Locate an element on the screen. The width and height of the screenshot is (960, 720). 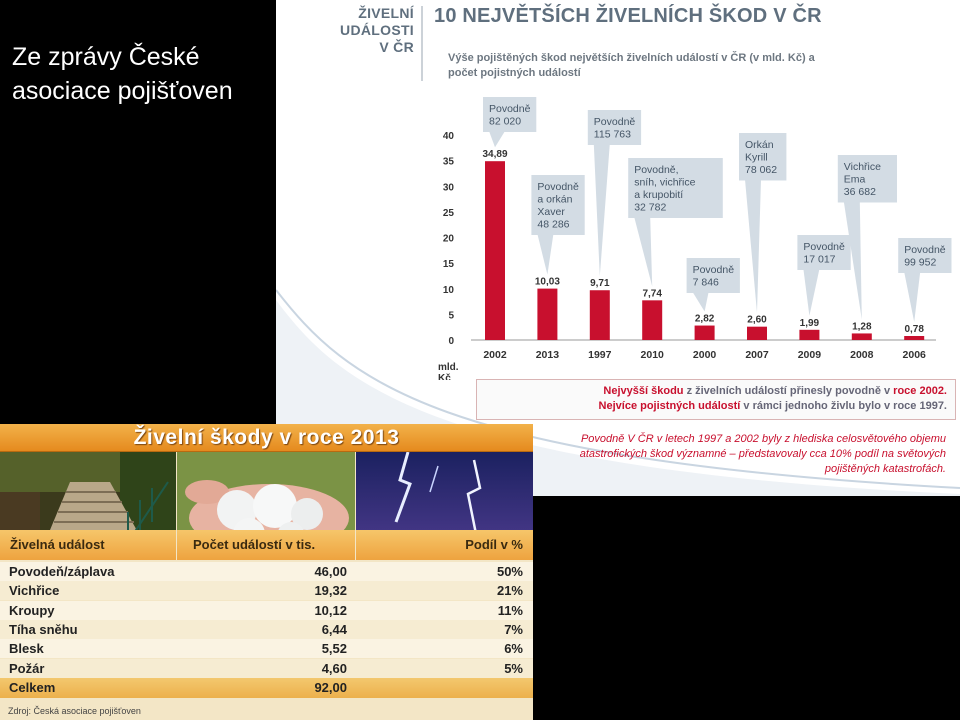
table-title: Živelní škody v roce 2013 is located at coordinates (266, 437).